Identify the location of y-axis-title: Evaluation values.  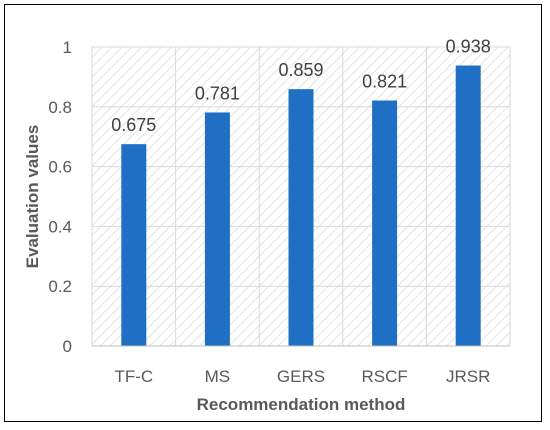
(32, 197).